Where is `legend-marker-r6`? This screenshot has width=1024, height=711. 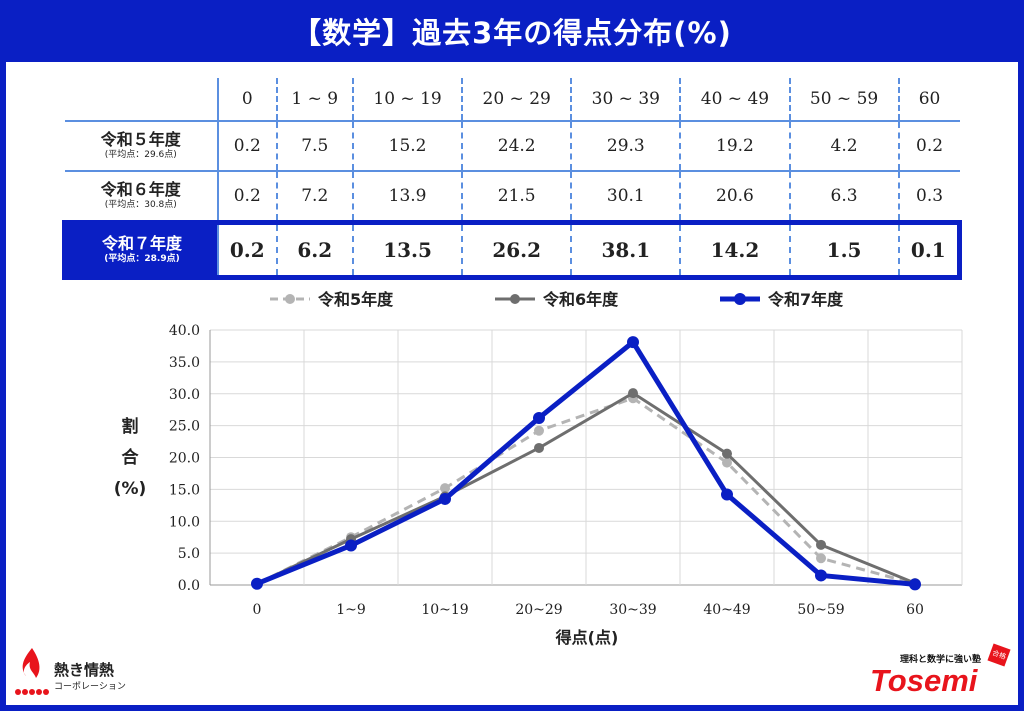 legend-marker-r6 is located at coordinates (515, 299).